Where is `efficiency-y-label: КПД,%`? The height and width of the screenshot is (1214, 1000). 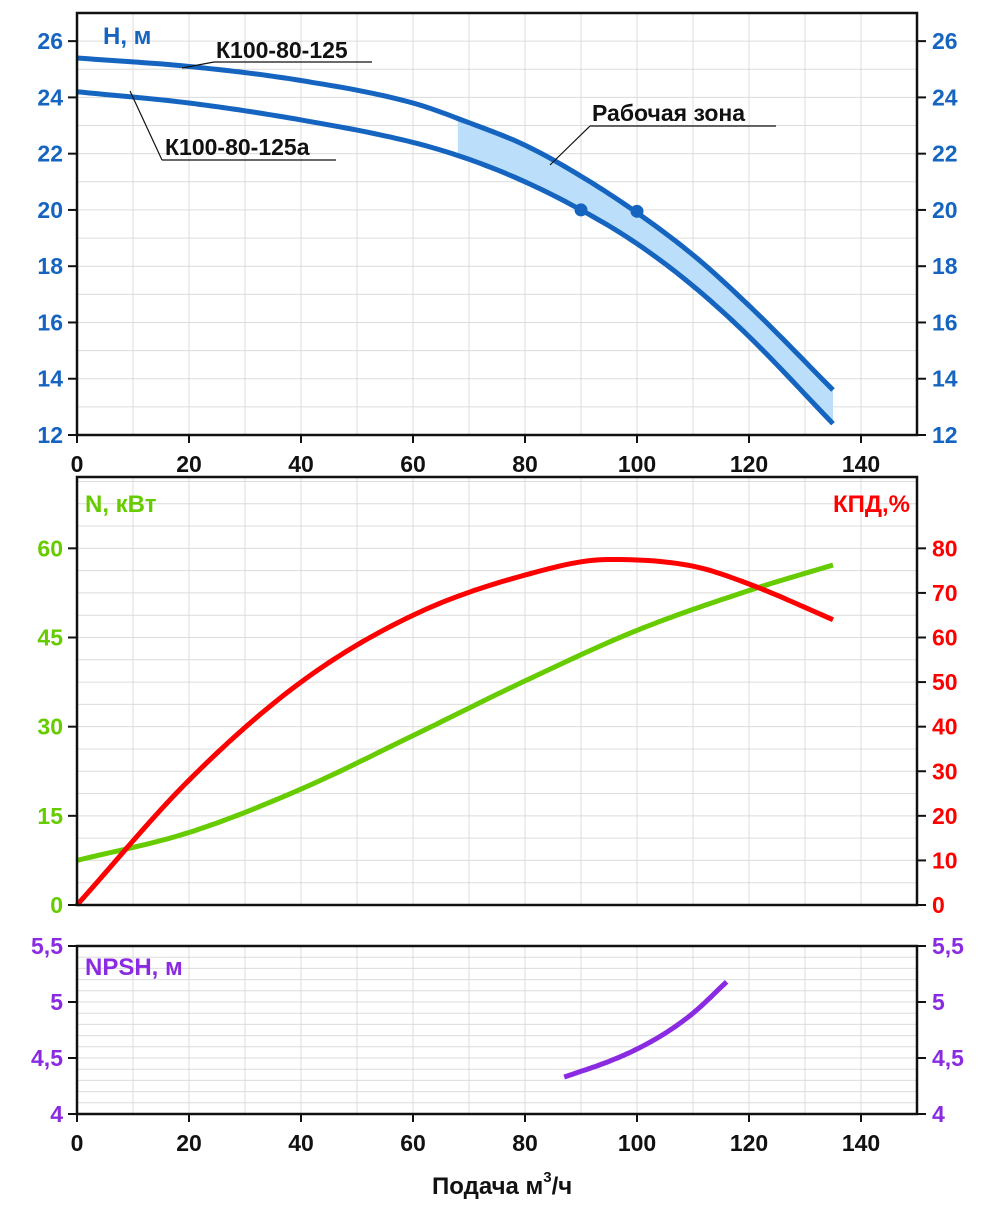 efficiency-y-label: КПД,% is located at coordinates (871, 504).